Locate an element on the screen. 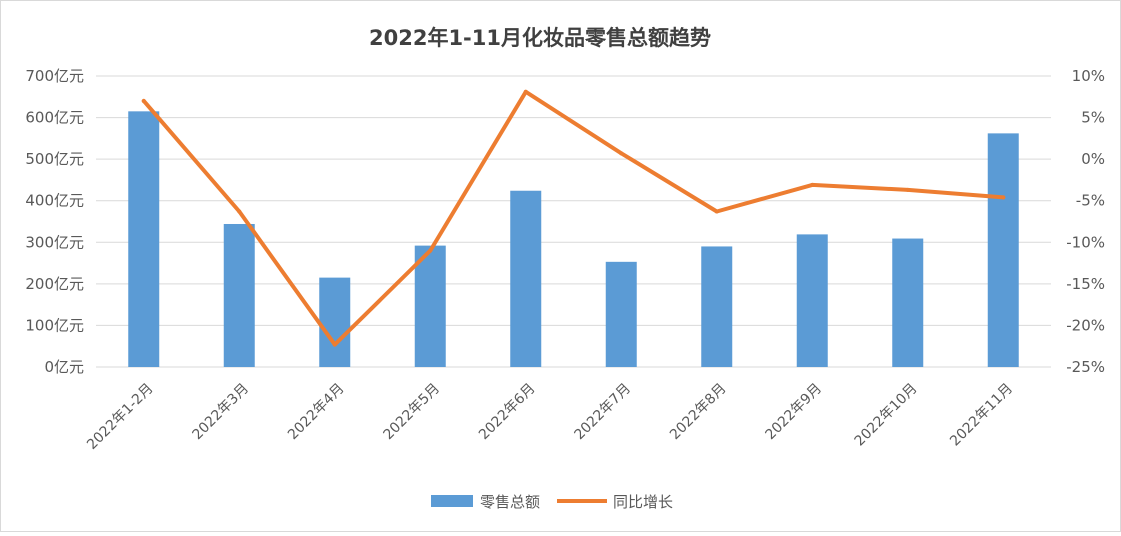 This screenshot has height=536, width=1121. left-tick-label: 600亿元 is located at coordinates (54, 118).